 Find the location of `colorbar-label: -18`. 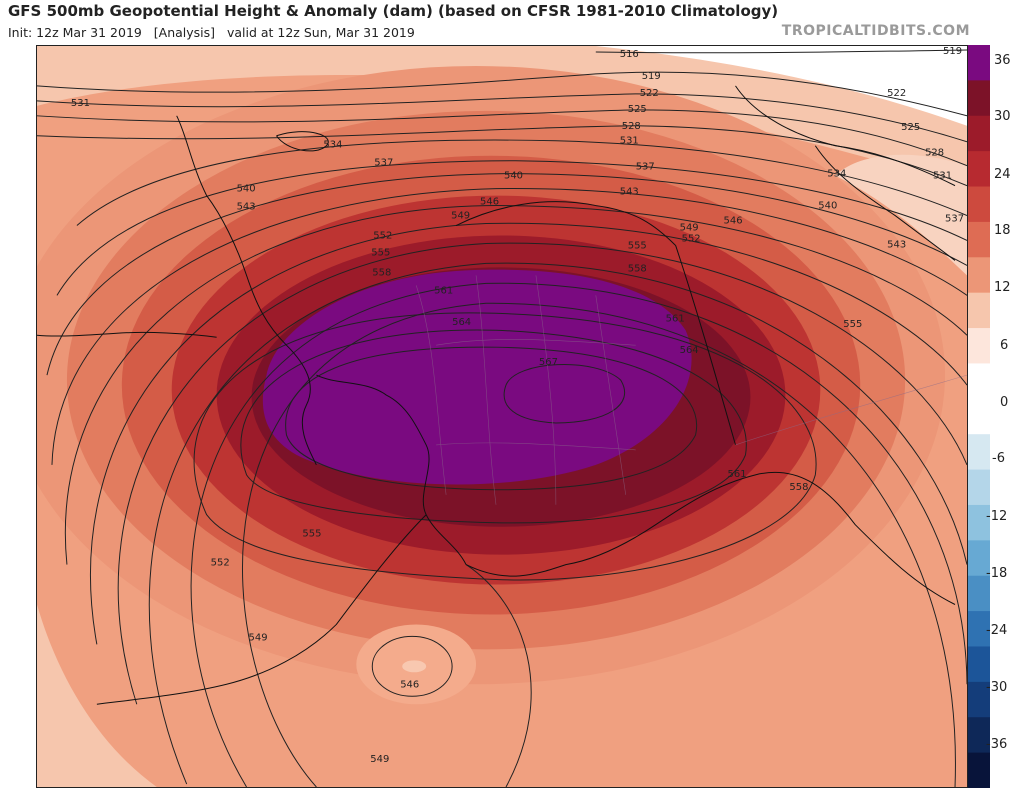

colorbar-label: -18 is located at coordinates (996, 573).